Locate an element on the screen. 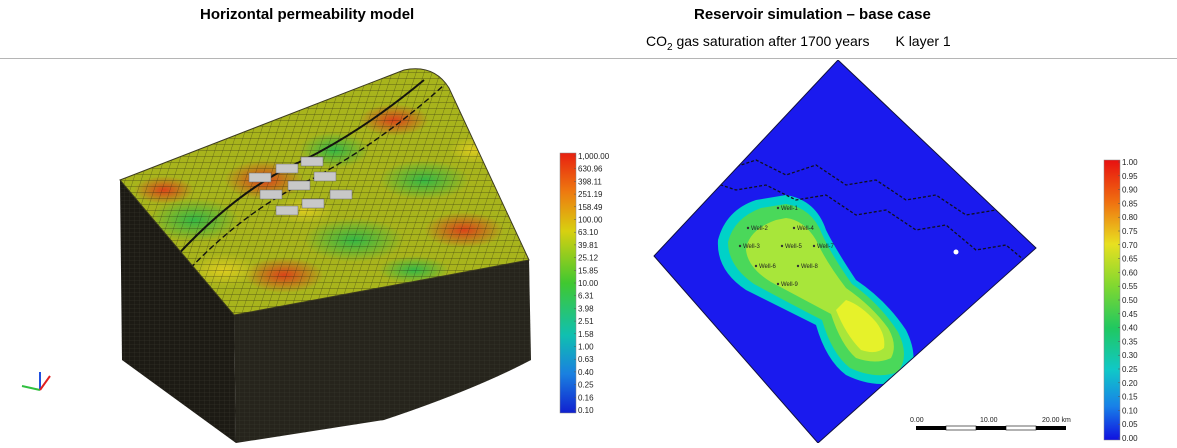 This screenshot has width=1177, height=448. colorbar-tick-label: 0.85 is located at coordinates (1130, 203).